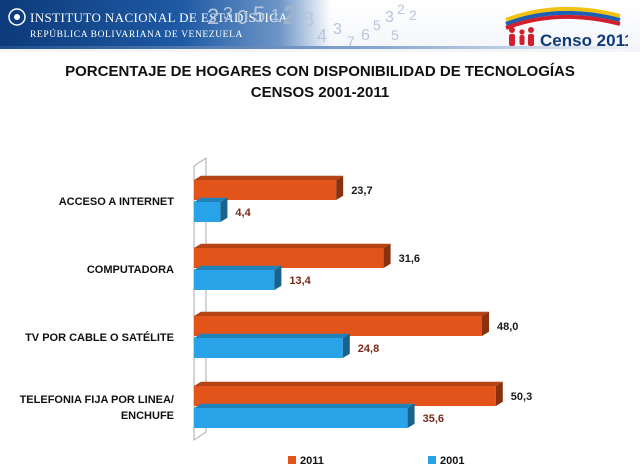 Image resolution: width=640 pixels, height=470 pixels. Describe the element at coordinates (521, 36) in the screenshot. I see `family-icon` at that location.